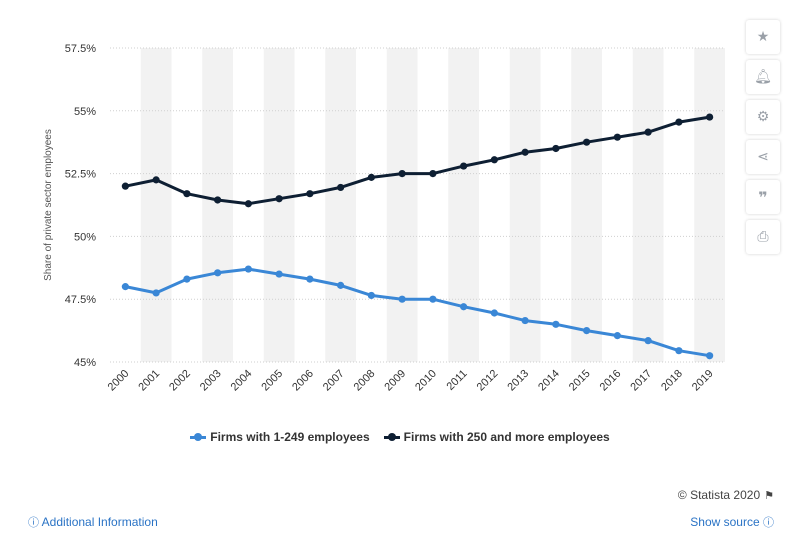 The image size is (800, 557). Describe the element at coordinates (763, 237) in the screenshot. I see `print-icon: ⎙` at that location.